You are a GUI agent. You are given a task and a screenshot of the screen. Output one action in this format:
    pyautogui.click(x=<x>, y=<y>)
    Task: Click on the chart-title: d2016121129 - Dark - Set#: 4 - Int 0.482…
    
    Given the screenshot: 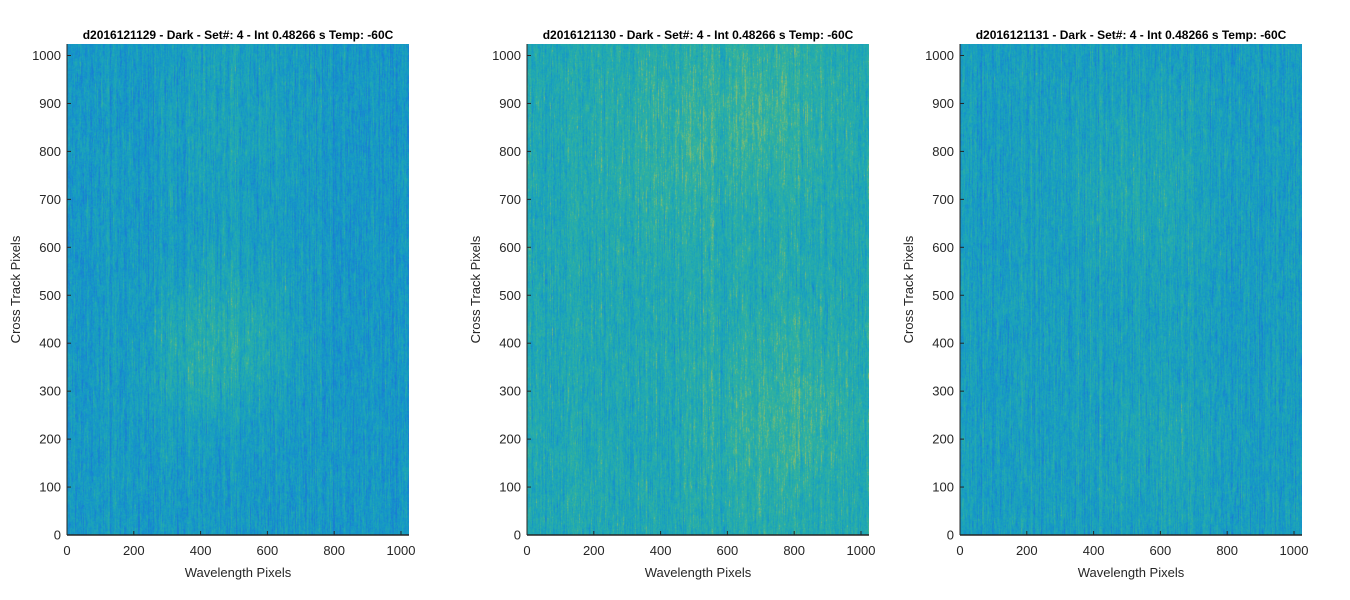 What is the action you would take?
    pyautogui.click(x=238, y=35)
    